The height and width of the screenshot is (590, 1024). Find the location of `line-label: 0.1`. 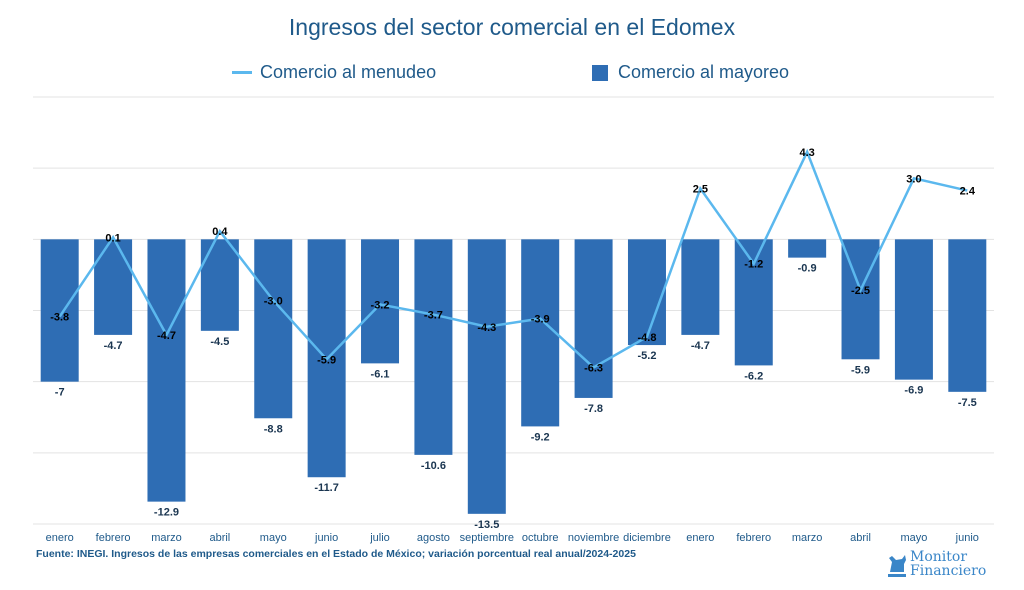

line-label: 0.1 is located at coordinates (112, 238).